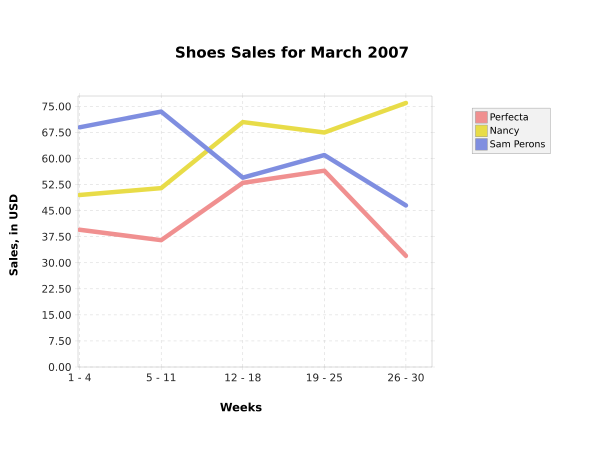 This screenshot has width=590, height=454. Describe the element at coordinates (241, 407) in the screenshot. I see `x-axis-title: Weeks` at that location.